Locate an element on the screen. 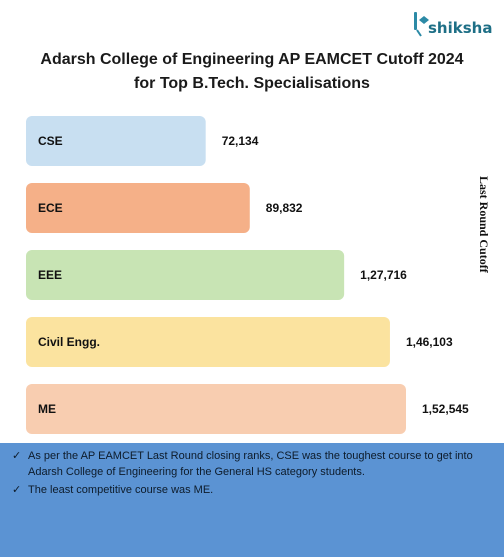  bar-me is located at coordinates (216, 409).